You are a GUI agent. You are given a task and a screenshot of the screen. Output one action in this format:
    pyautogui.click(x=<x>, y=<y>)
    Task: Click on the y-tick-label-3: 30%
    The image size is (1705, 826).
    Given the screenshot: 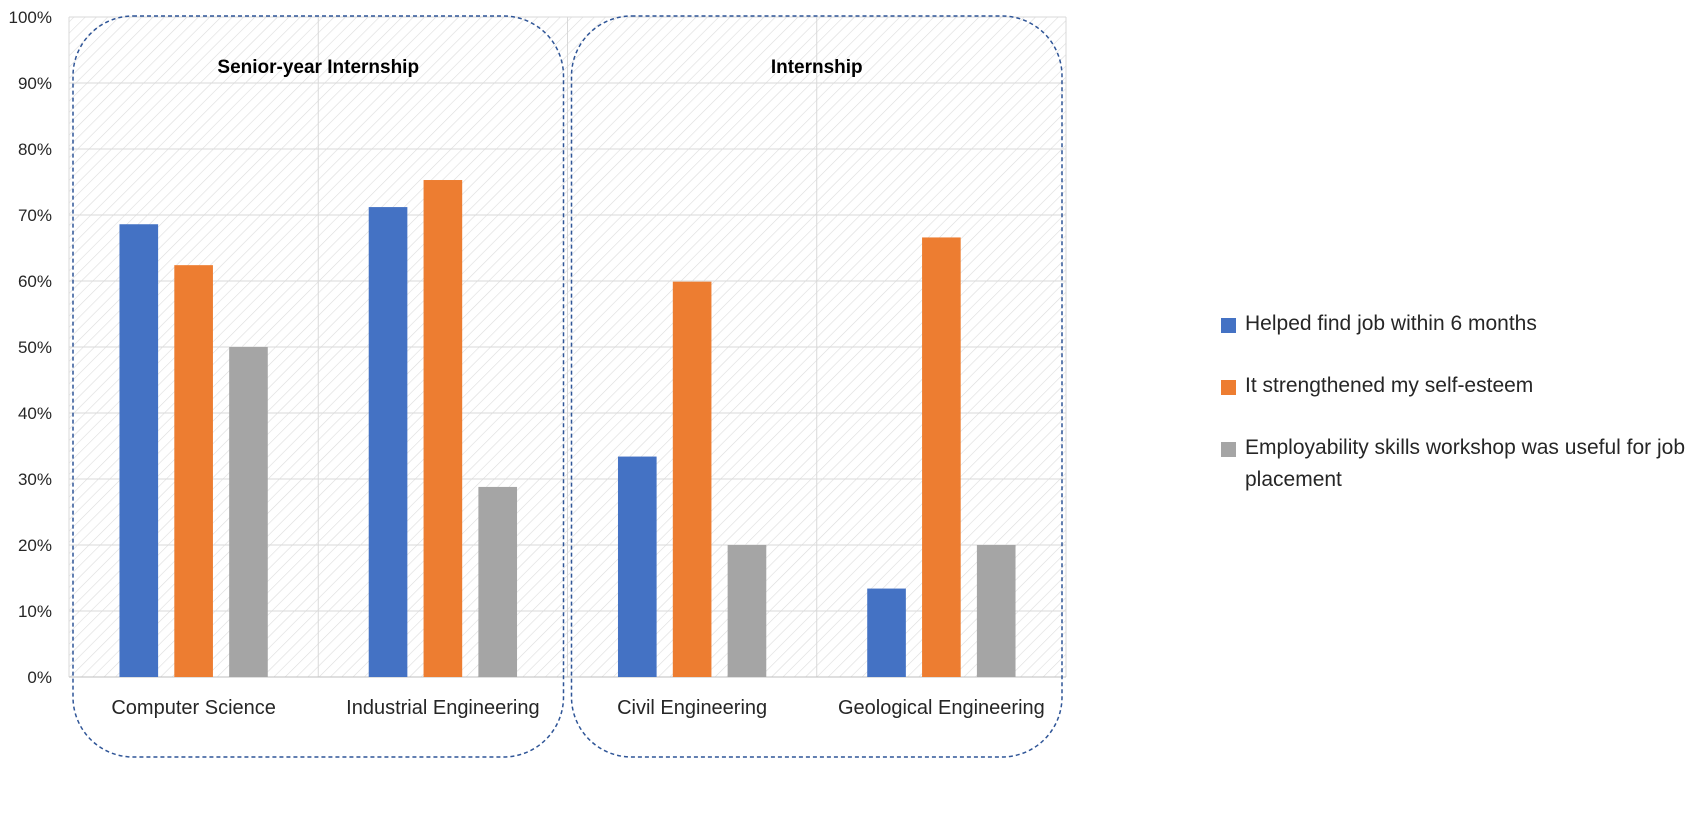 What is the action you would take?
    pyautogui.click(x=35, y=479)
    